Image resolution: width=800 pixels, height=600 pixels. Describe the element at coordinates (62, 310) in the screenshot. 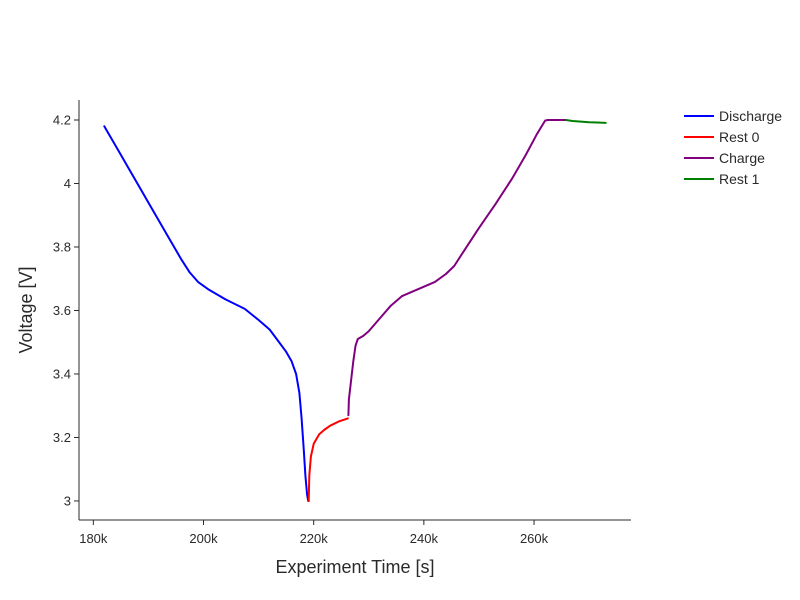

I see `y-tick-label: 3.6` at that location.